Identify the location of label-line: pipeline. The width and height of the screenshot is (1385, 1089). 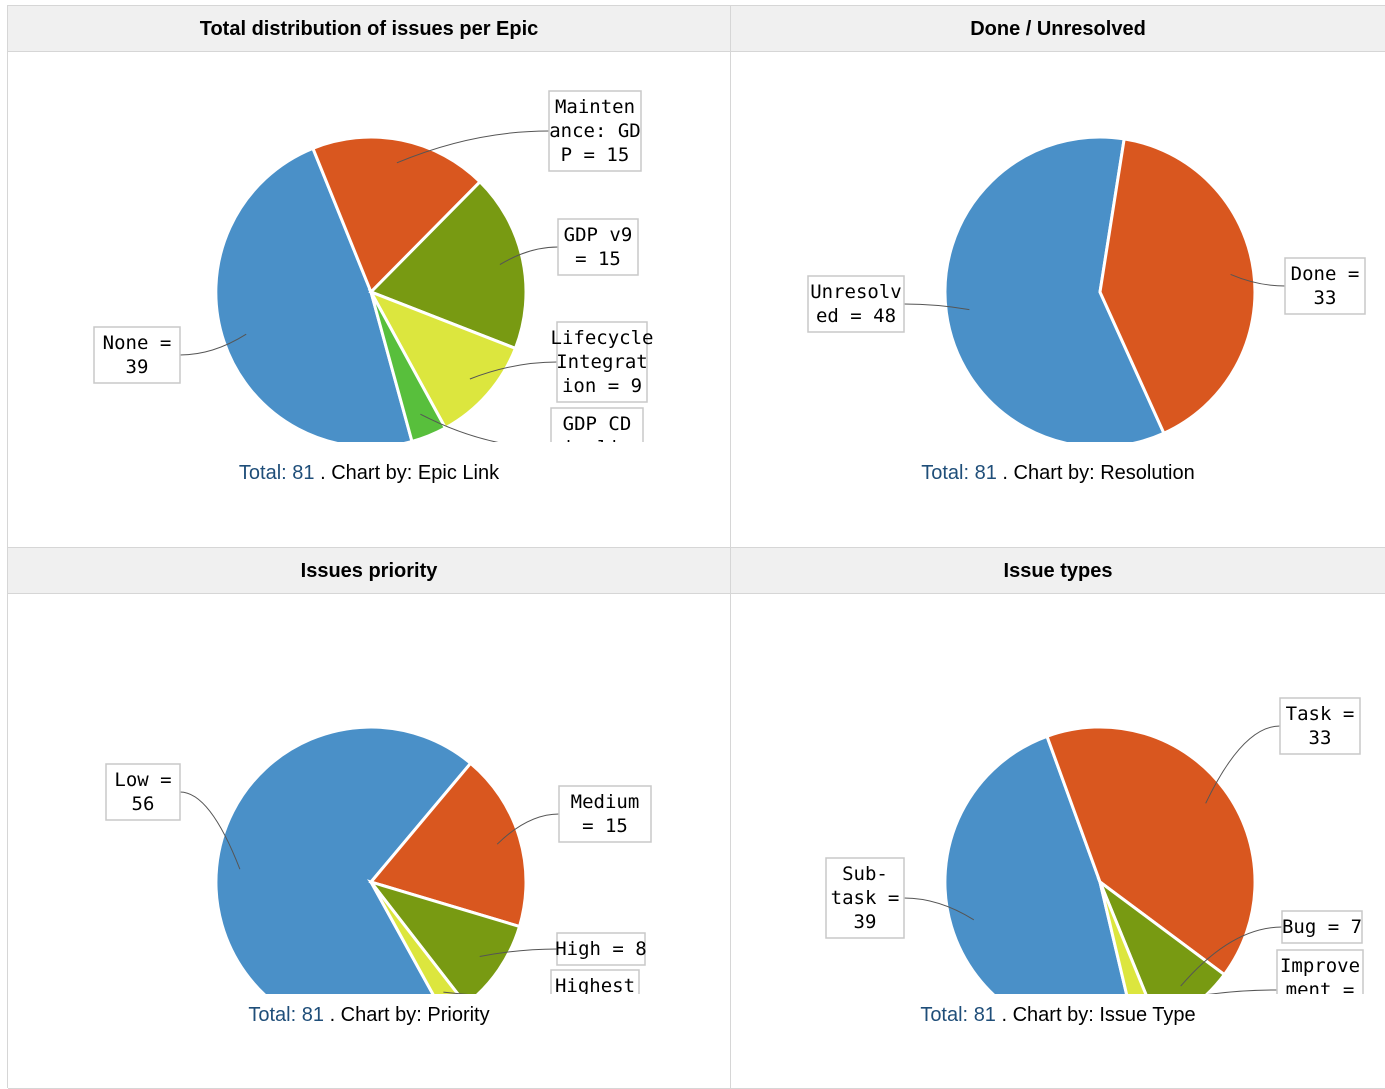
(597, 439).